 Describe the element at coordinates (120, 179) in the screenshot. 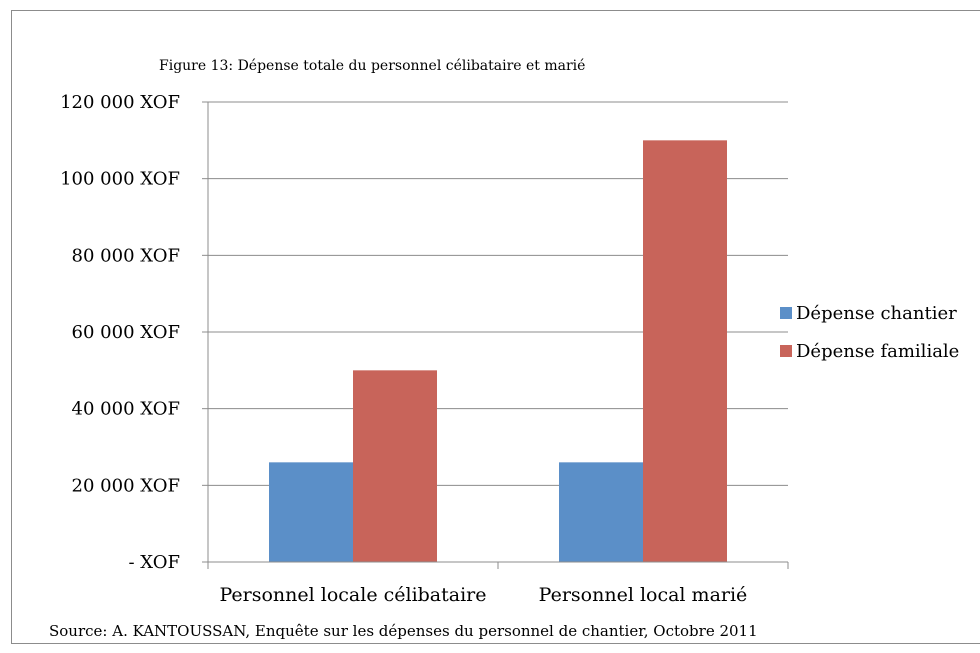

I see `y-tick-label: 100 000 XOF` at that location.